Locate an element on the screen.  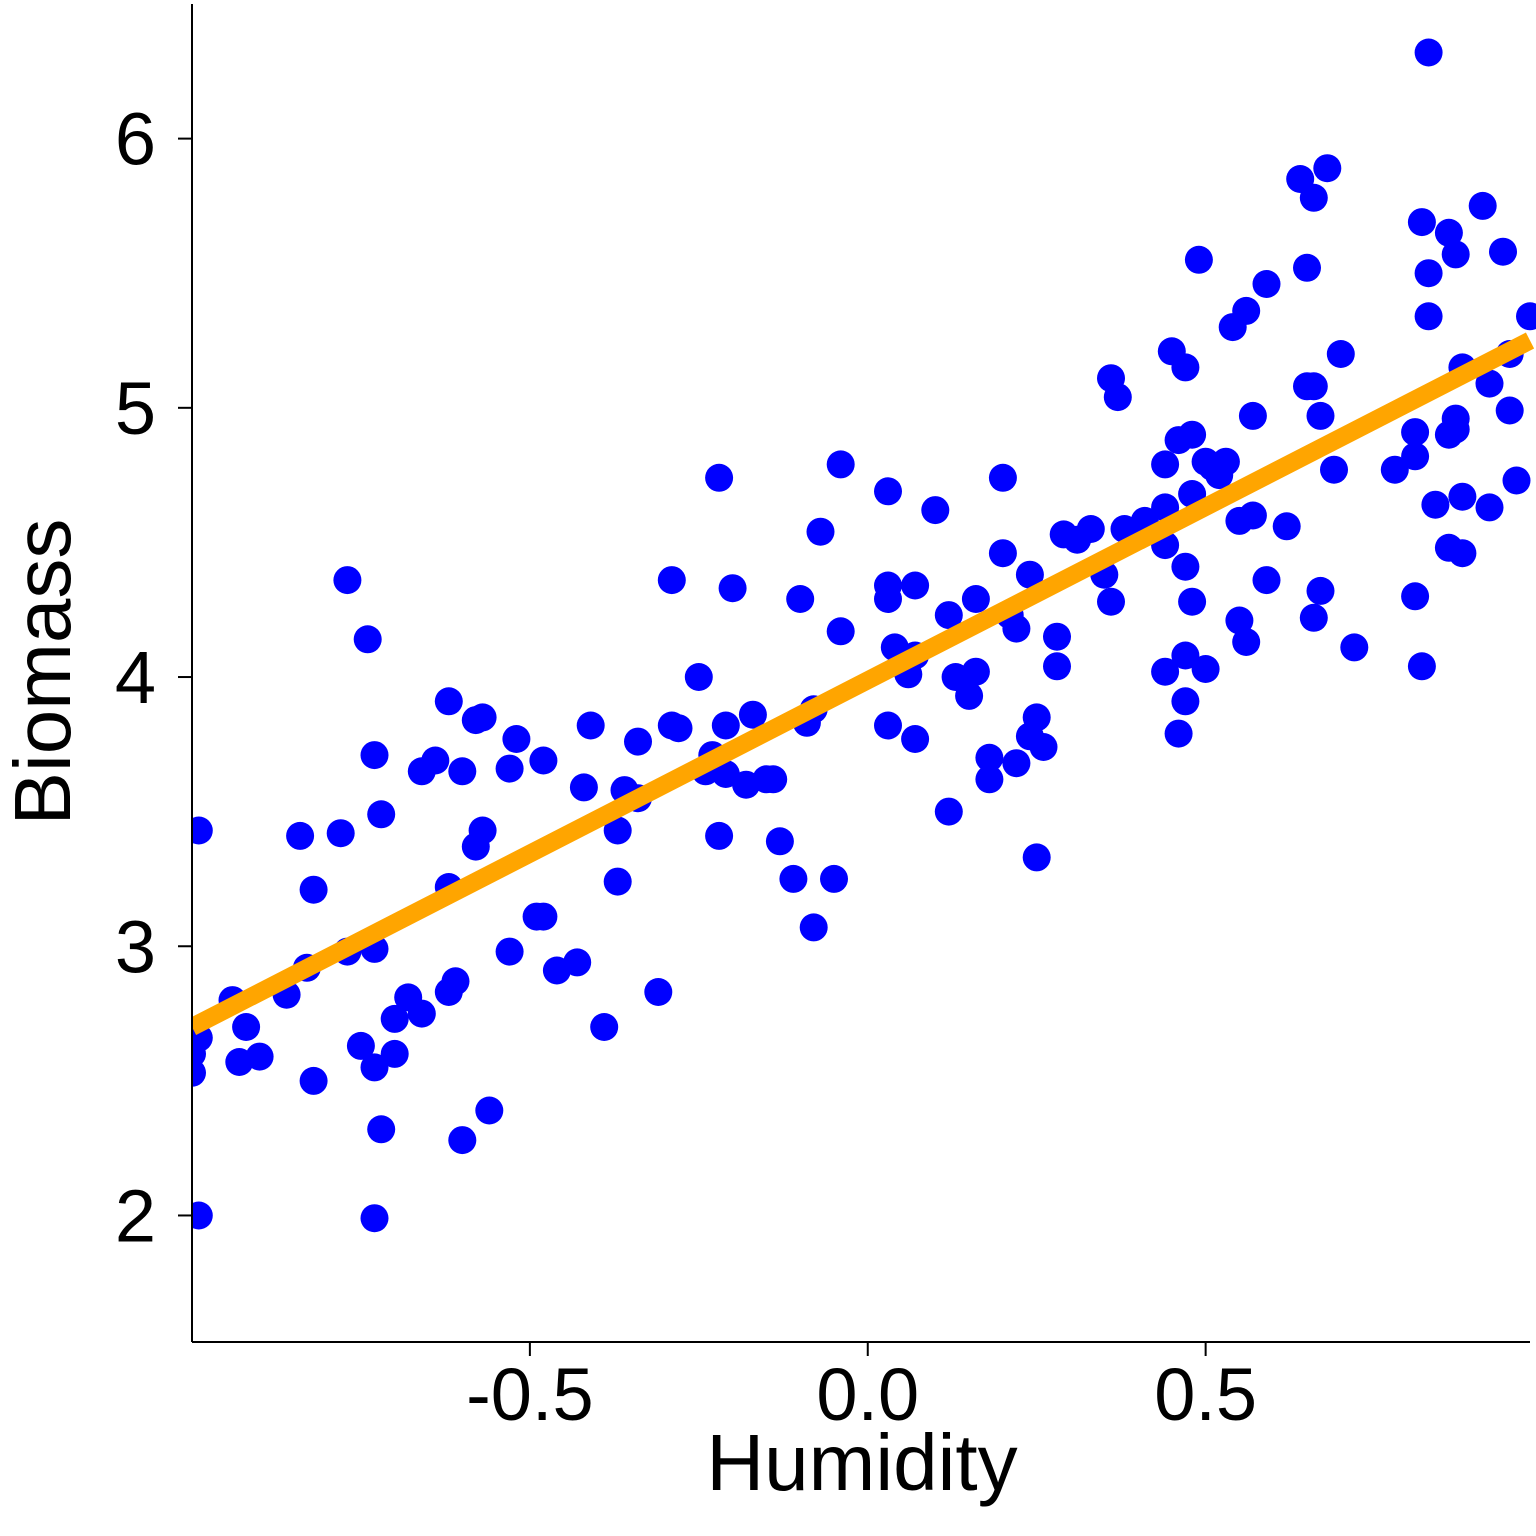
y-tick-label: 6 is located at coordinates (135, 139).